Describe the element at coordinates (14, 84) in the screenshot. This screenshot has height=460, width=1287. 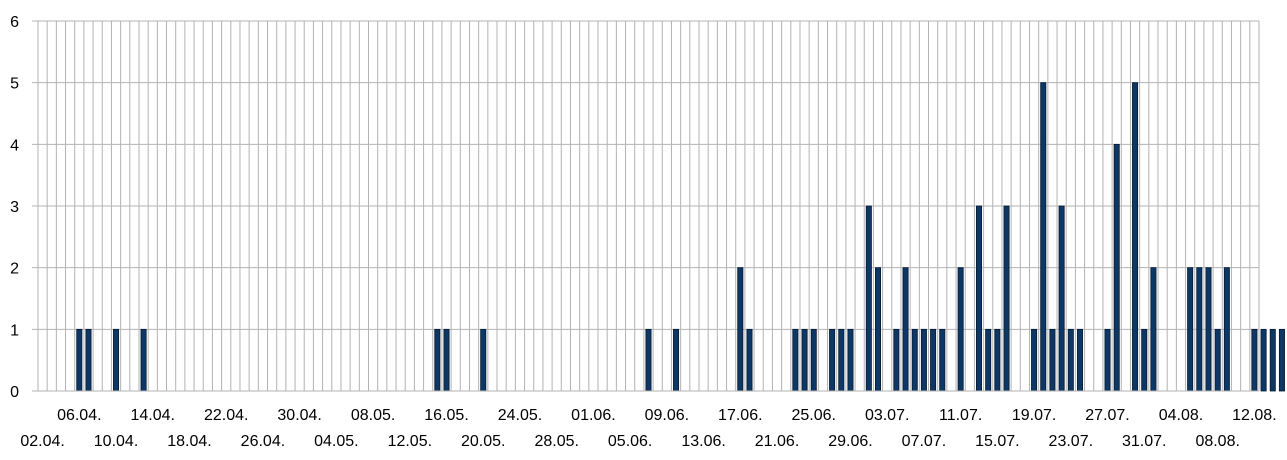
I see `y-tick-label: 5` at that location.